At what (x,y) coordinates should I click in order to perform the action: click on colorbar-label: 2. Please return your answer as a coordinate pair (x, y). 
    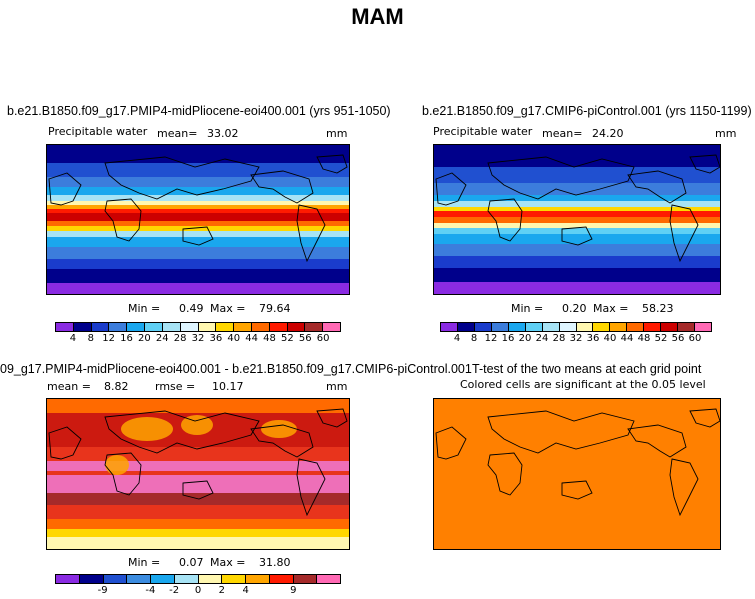
    Looking at the image, I should click on (222, 590).